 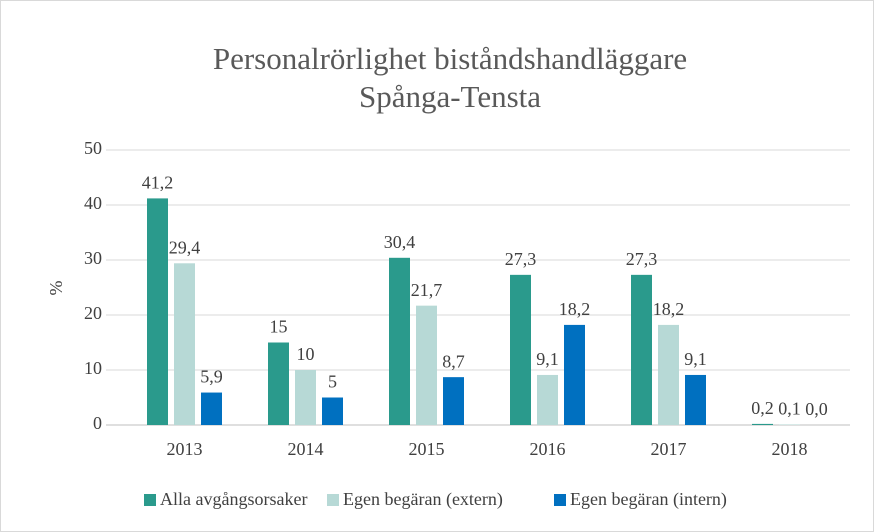 What do you see at coordinates (93, 258) in the screenshot?
I see `y-tick-label: 30` at bounding box center [93, 258].